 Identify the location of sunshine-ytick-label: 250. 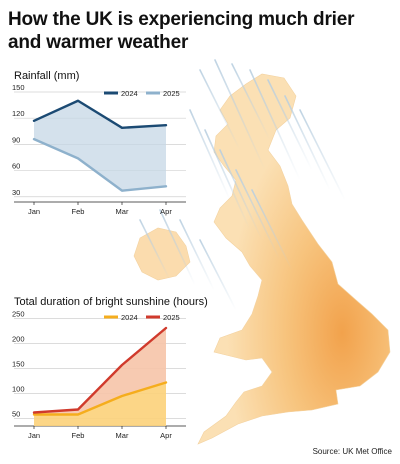
(18, 314).